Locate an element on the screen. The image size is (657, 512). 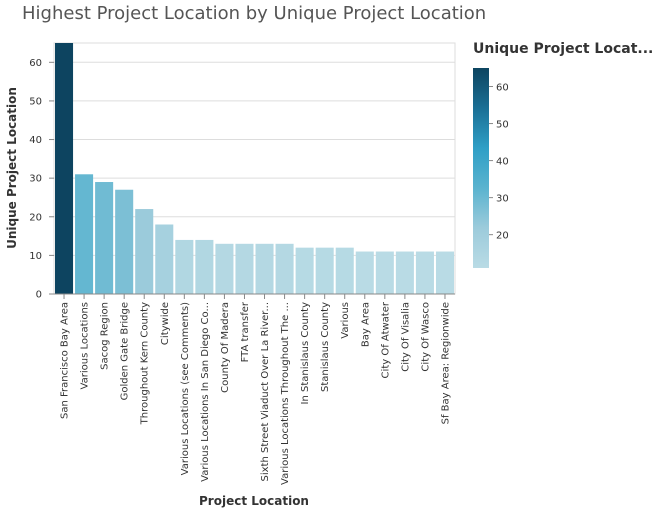
x-tick-label: FTA transfer is located at coordinates (245, 331).